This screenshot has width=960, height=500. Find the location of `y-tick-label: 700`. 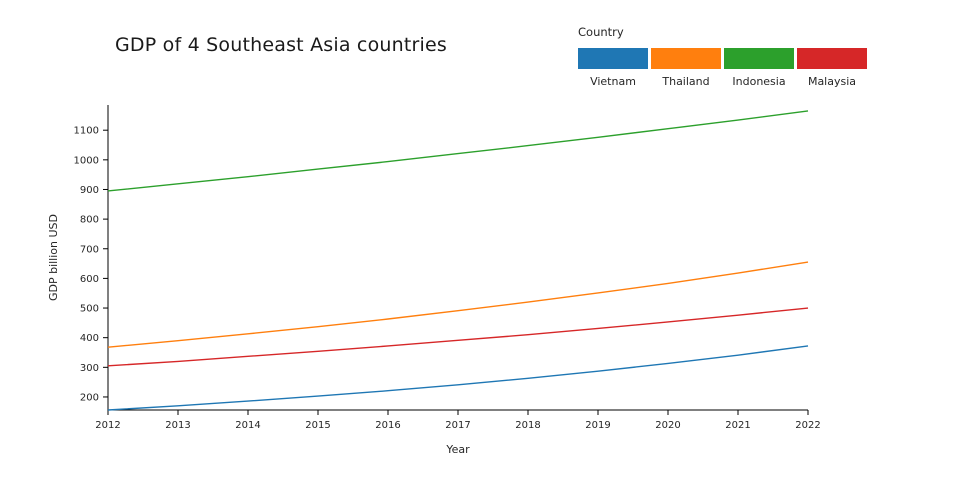

y-tick-label: 700 is located at coordinates (89, 249).